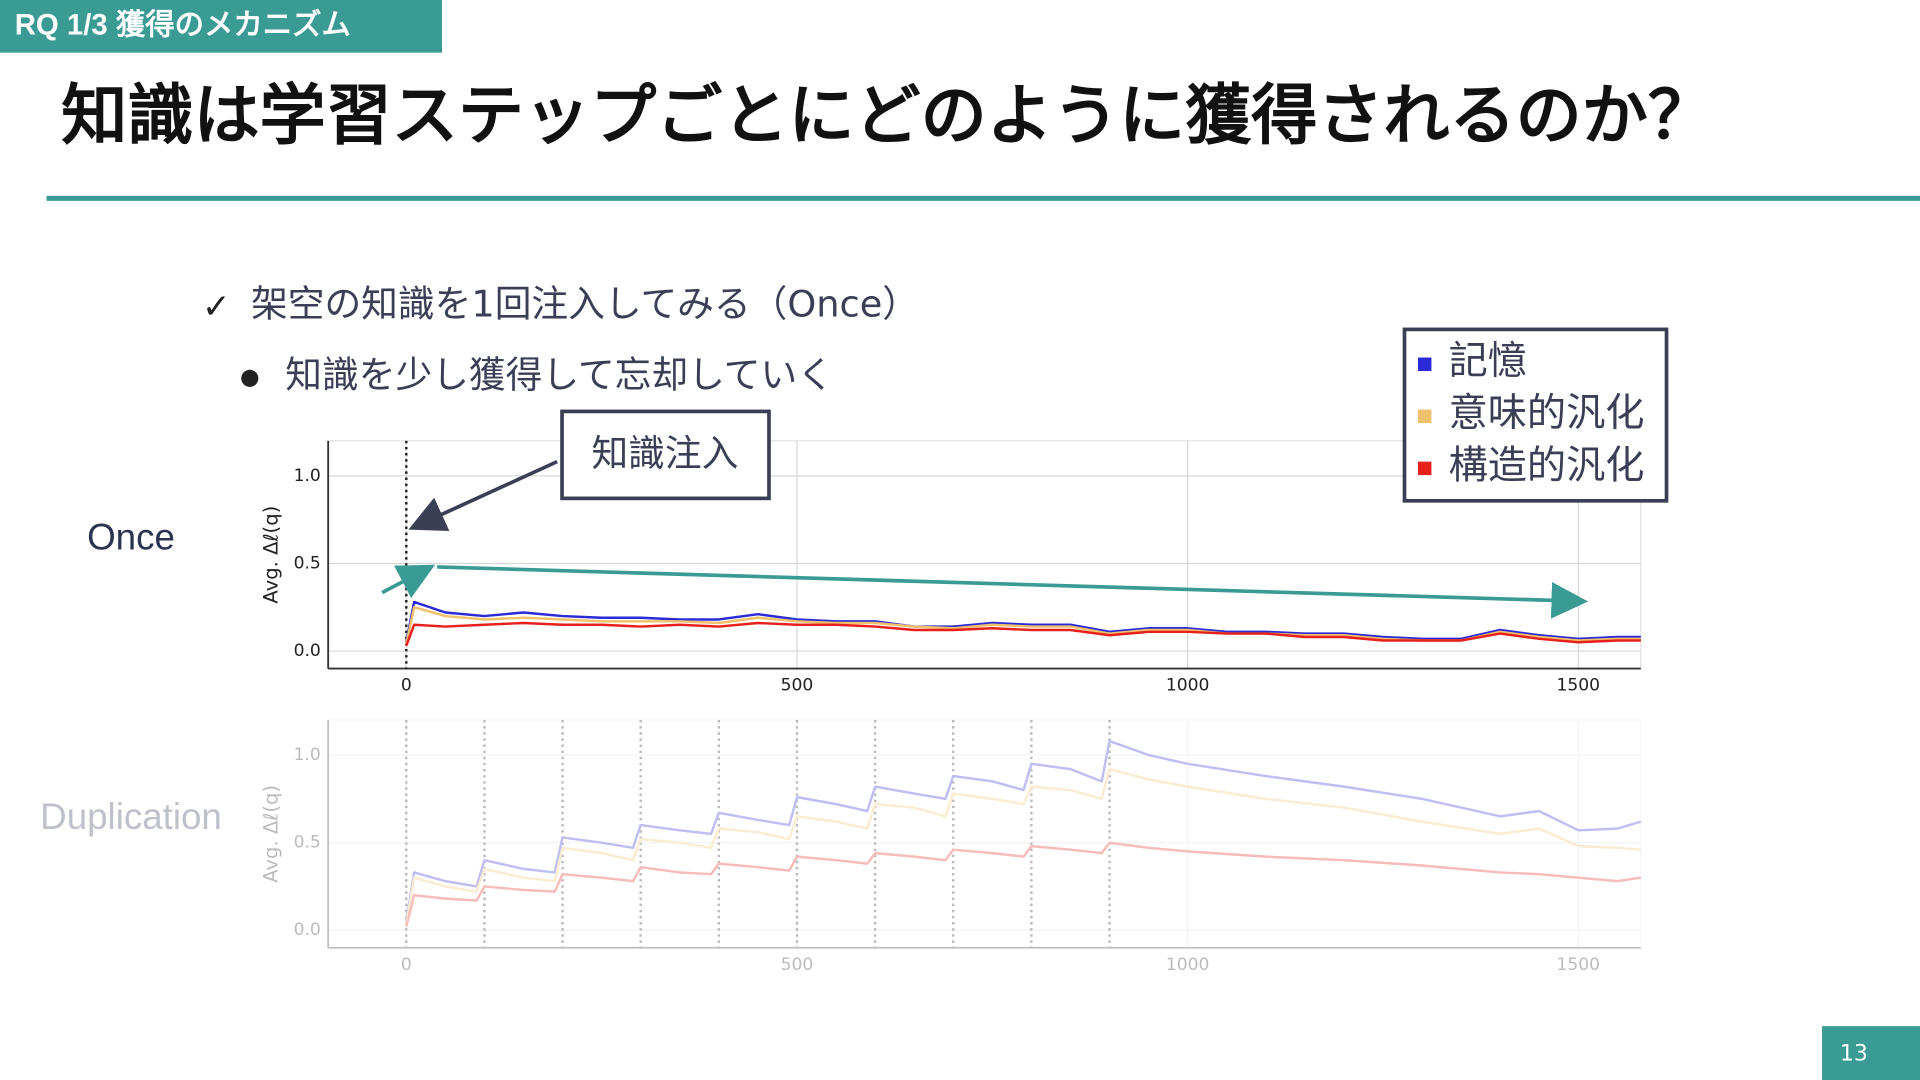 This screenshot has height=1080, width=1920. What do you see at coordinates (483, 495) in the screenshot?
I see `annotation-arrow` at bounding box center [483, 495].